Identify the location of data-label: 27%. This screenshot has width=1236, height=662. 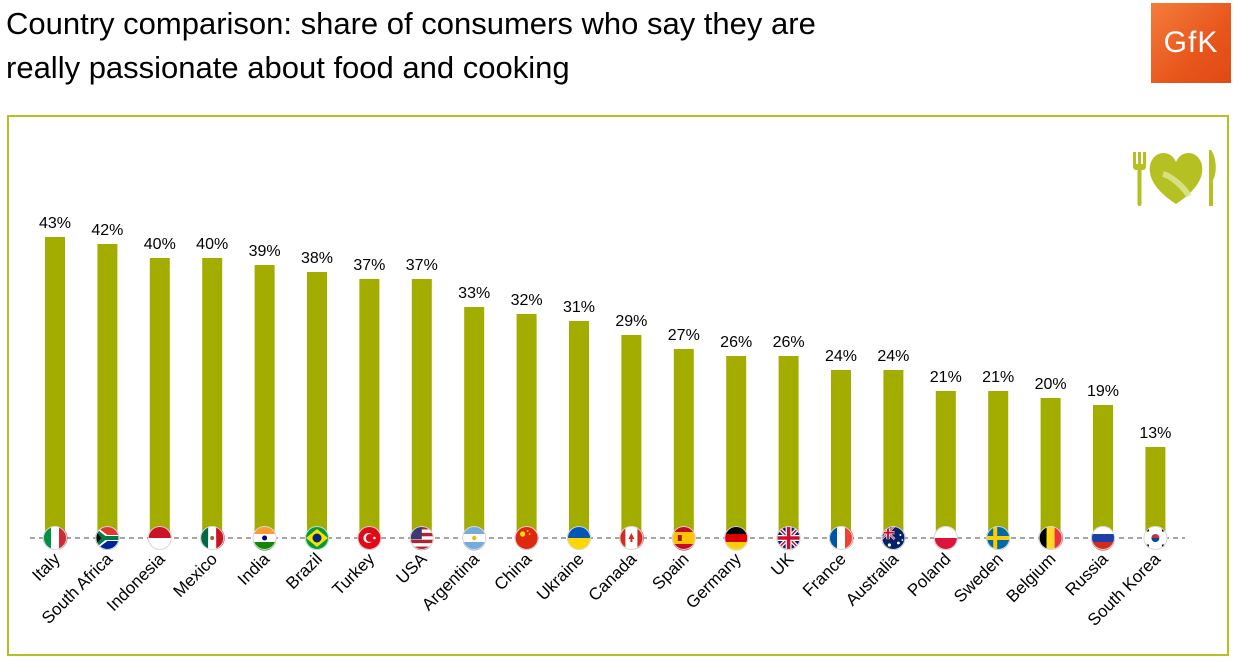
(684, 335).